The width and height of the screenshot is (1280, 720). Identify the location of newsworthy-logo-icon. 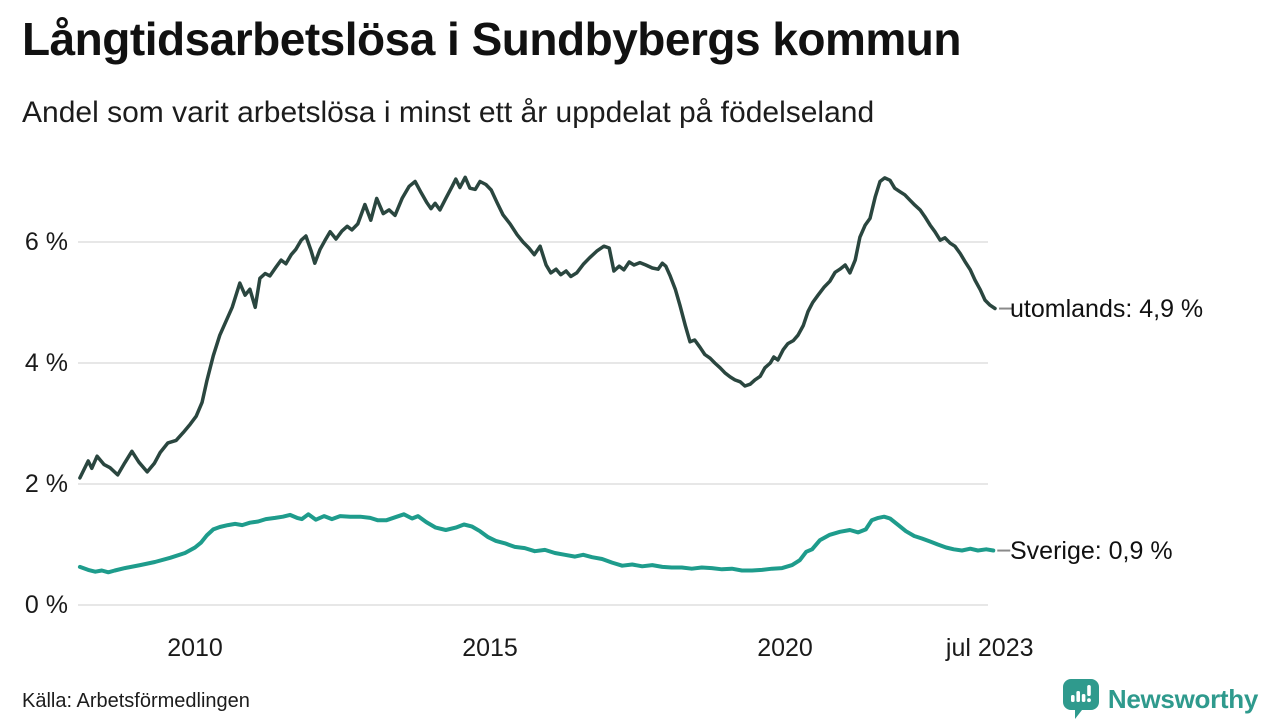
(1080, 699).